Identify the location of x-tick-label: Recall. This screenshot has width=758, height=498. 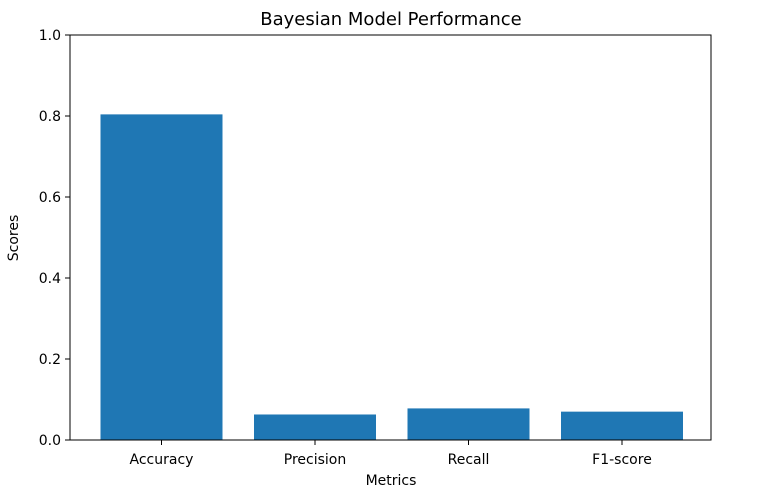
(469, 460).